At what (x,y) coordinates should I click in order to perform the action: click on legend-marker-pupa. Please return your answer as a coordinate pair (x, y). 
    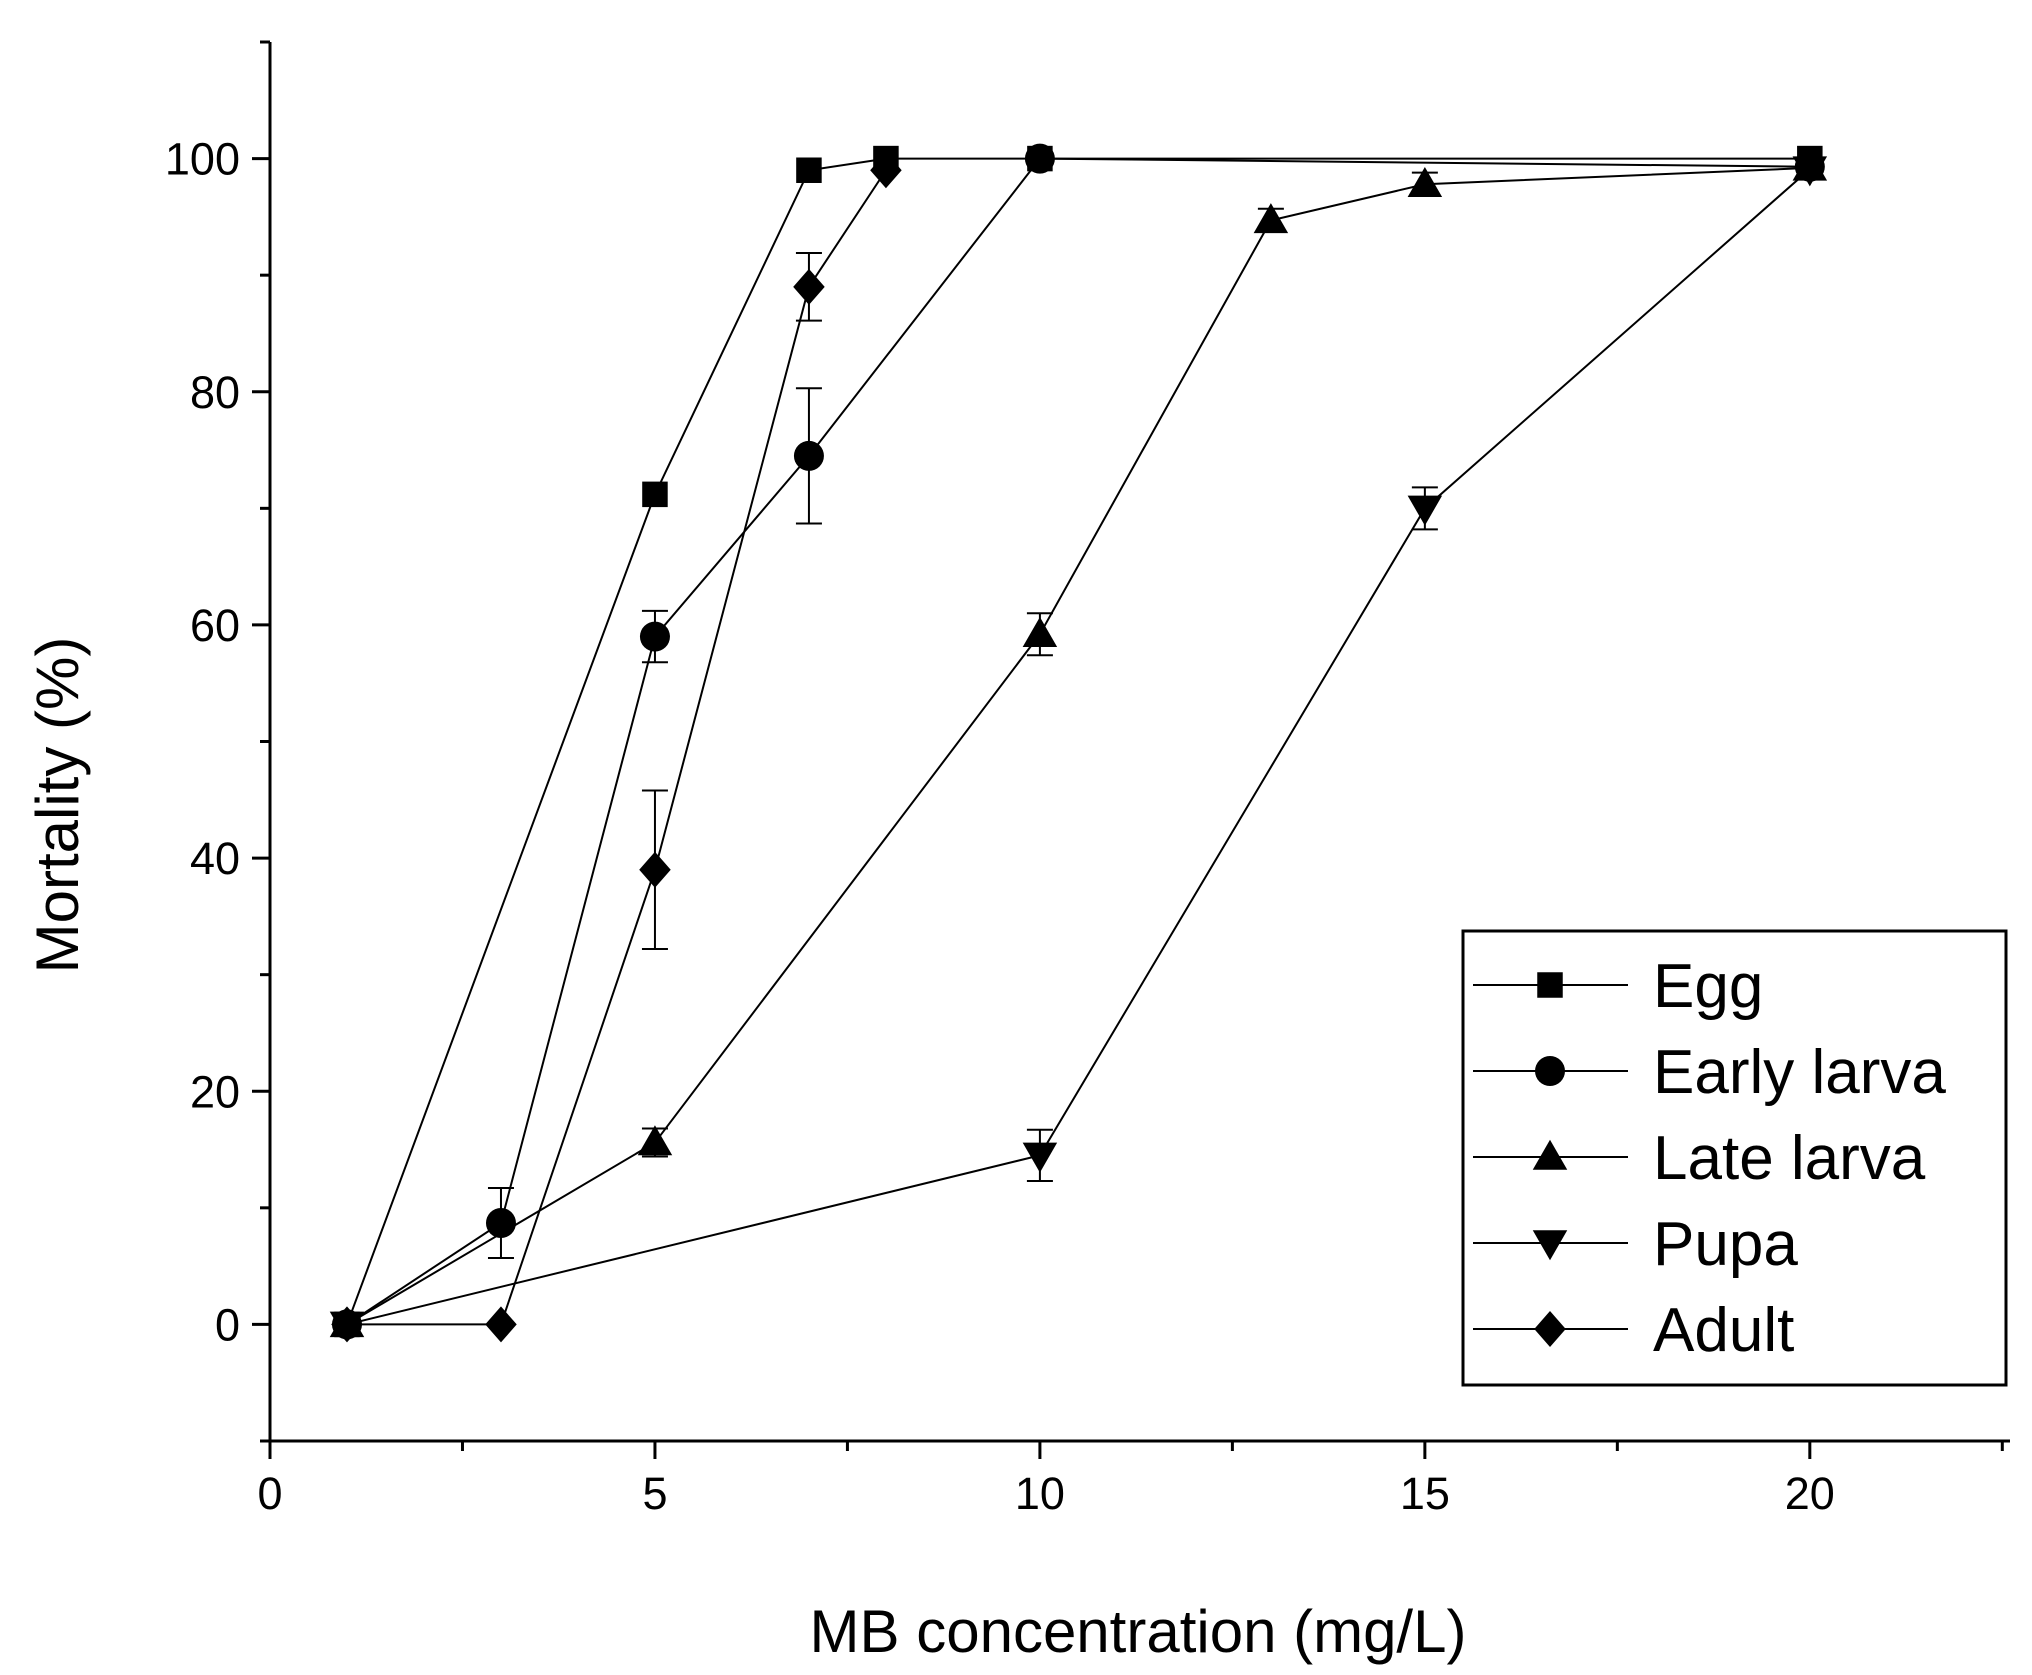
    Looking at the image, I should click on (1550, 1245).